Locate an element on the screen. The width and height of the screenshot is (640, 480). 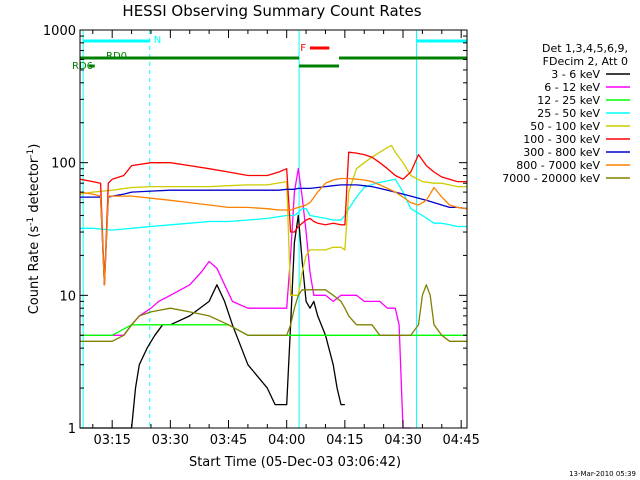
x-tick-label-1: 03:30 is located at coordinates (170, 440).